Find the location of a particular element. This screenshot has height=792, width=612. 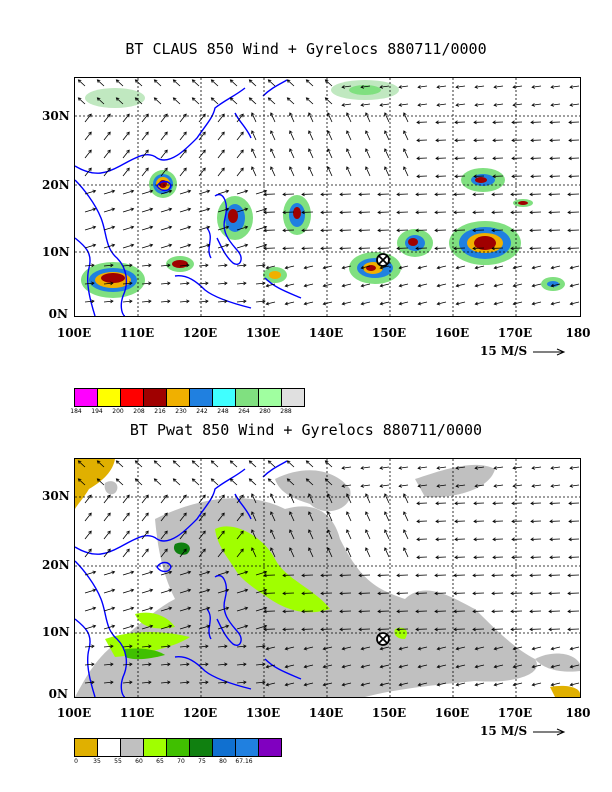

colorbar-label: 0 is located at coordinates (76, 761).